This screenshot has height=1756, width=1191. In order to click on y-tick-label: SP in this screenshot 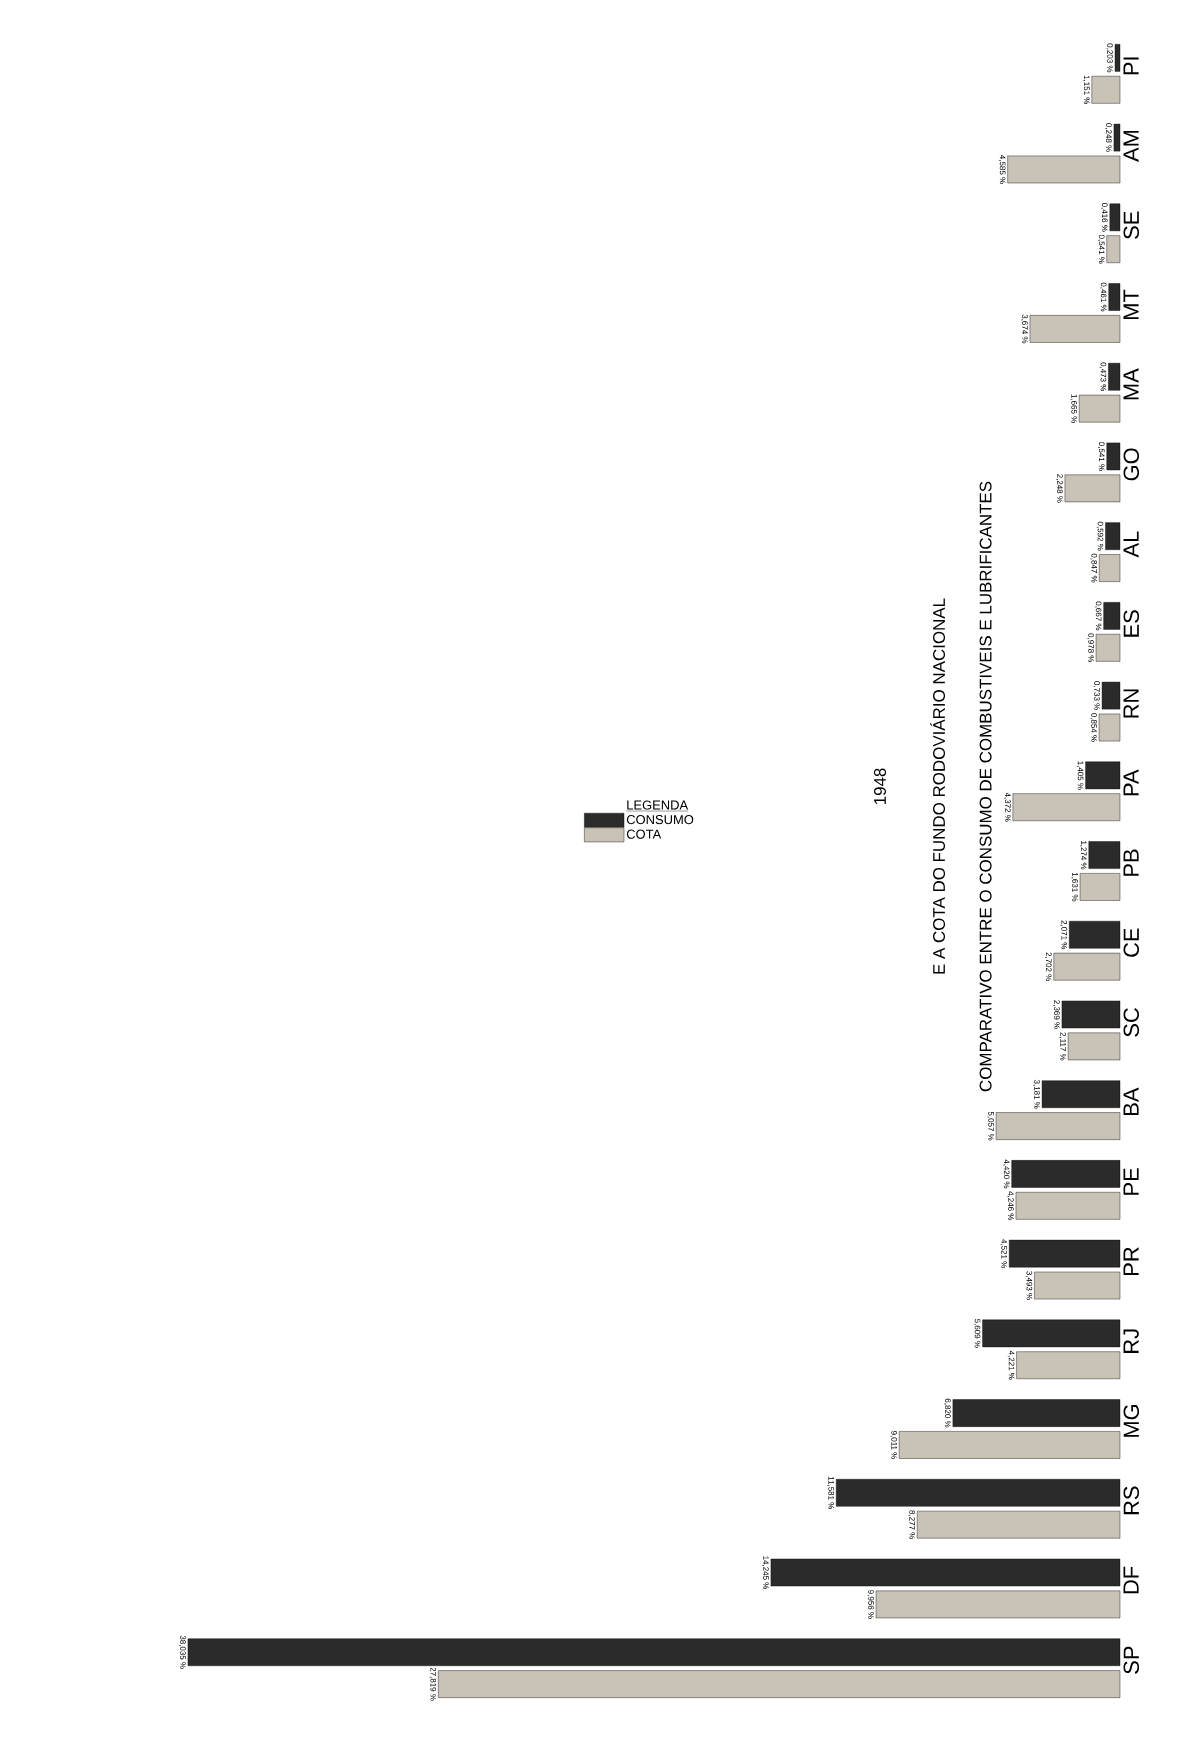, I will do `click(1131, 1660)`.